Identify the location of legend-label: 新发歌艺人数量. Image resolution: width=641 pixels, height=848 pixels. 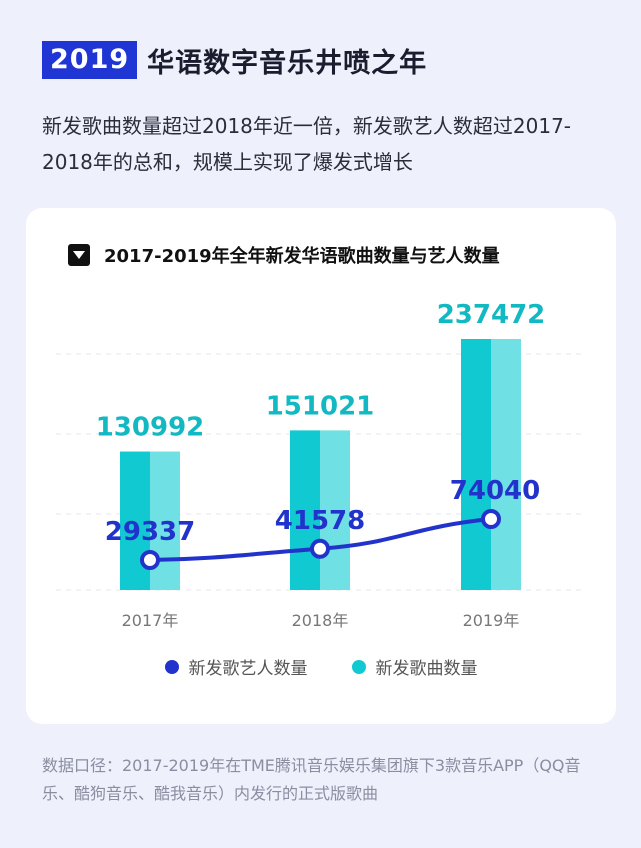
(248, 669).